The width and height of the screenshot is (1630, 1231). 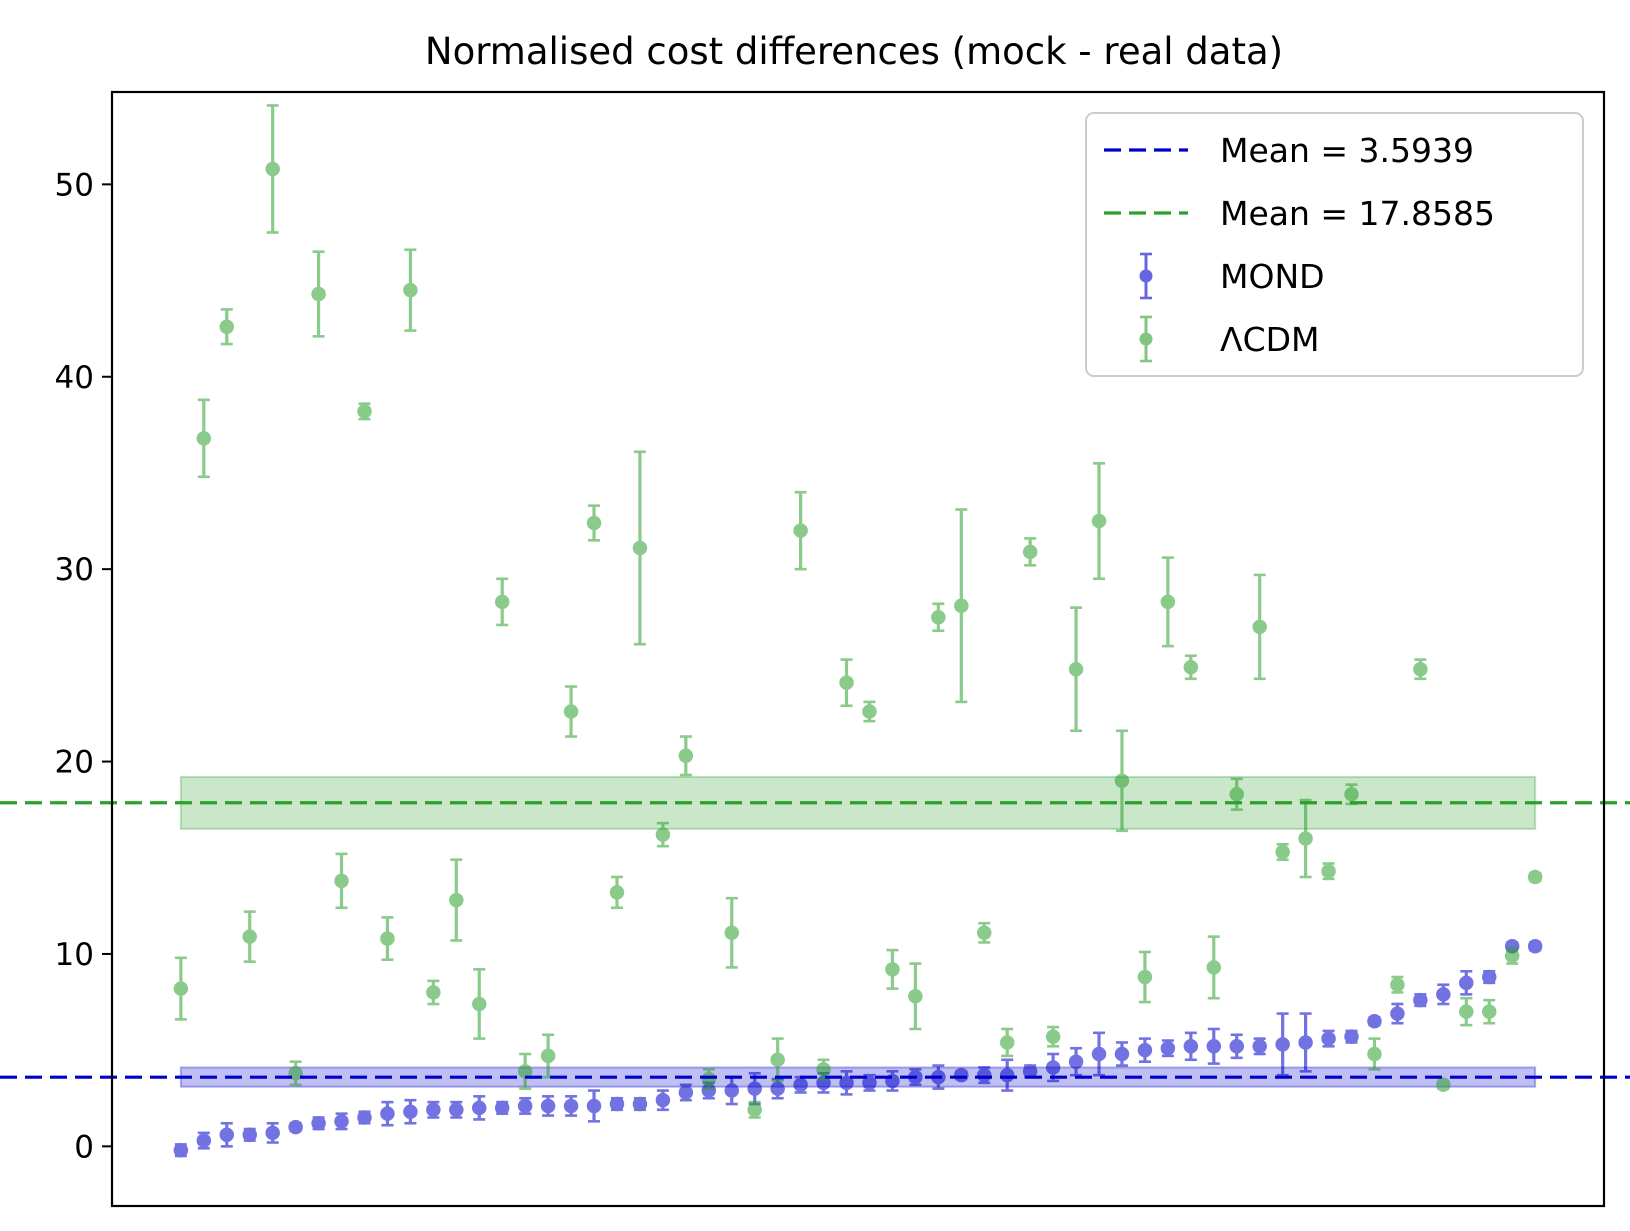 I want to click on y-tick-label: 20, so click(x=74, y=763).